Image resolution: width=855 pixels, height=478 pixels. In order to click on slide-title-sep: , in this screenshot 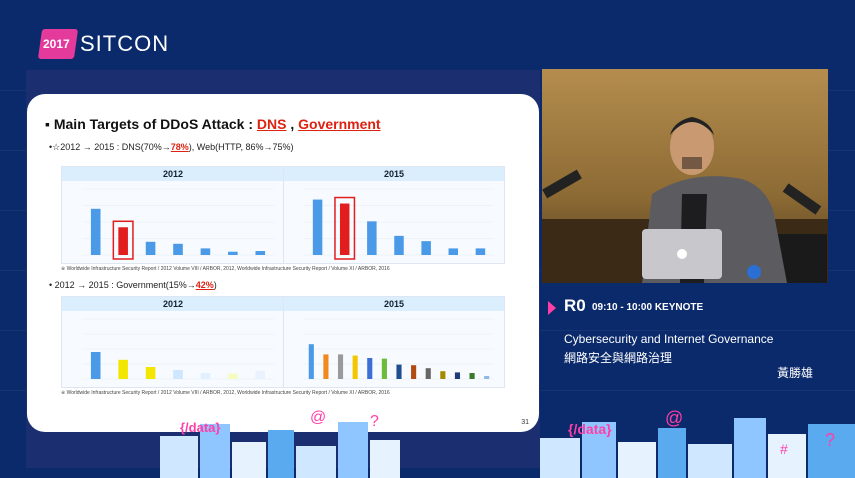, I will do `click(294, 124)`.